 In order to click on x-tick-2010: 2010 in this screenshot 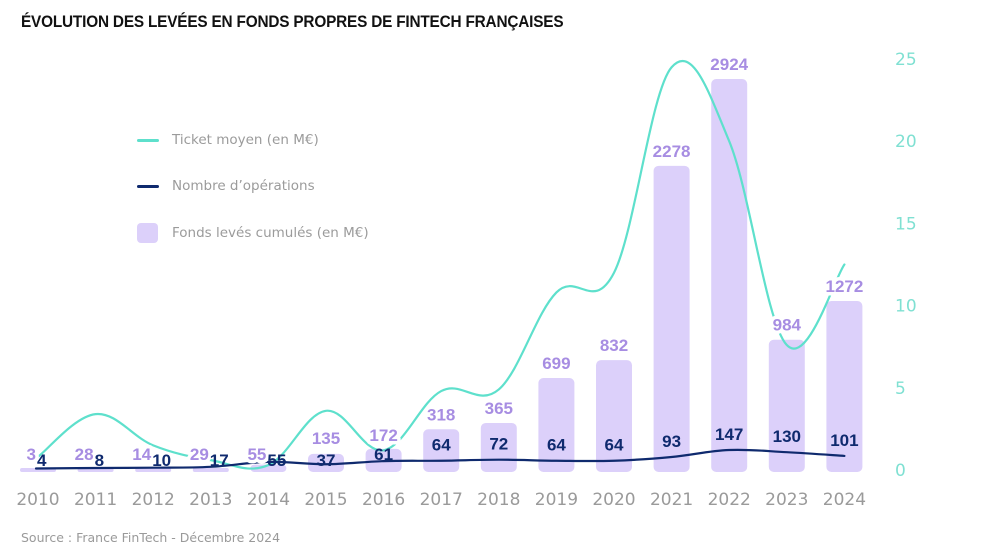, I will do `click(37, 500)`.